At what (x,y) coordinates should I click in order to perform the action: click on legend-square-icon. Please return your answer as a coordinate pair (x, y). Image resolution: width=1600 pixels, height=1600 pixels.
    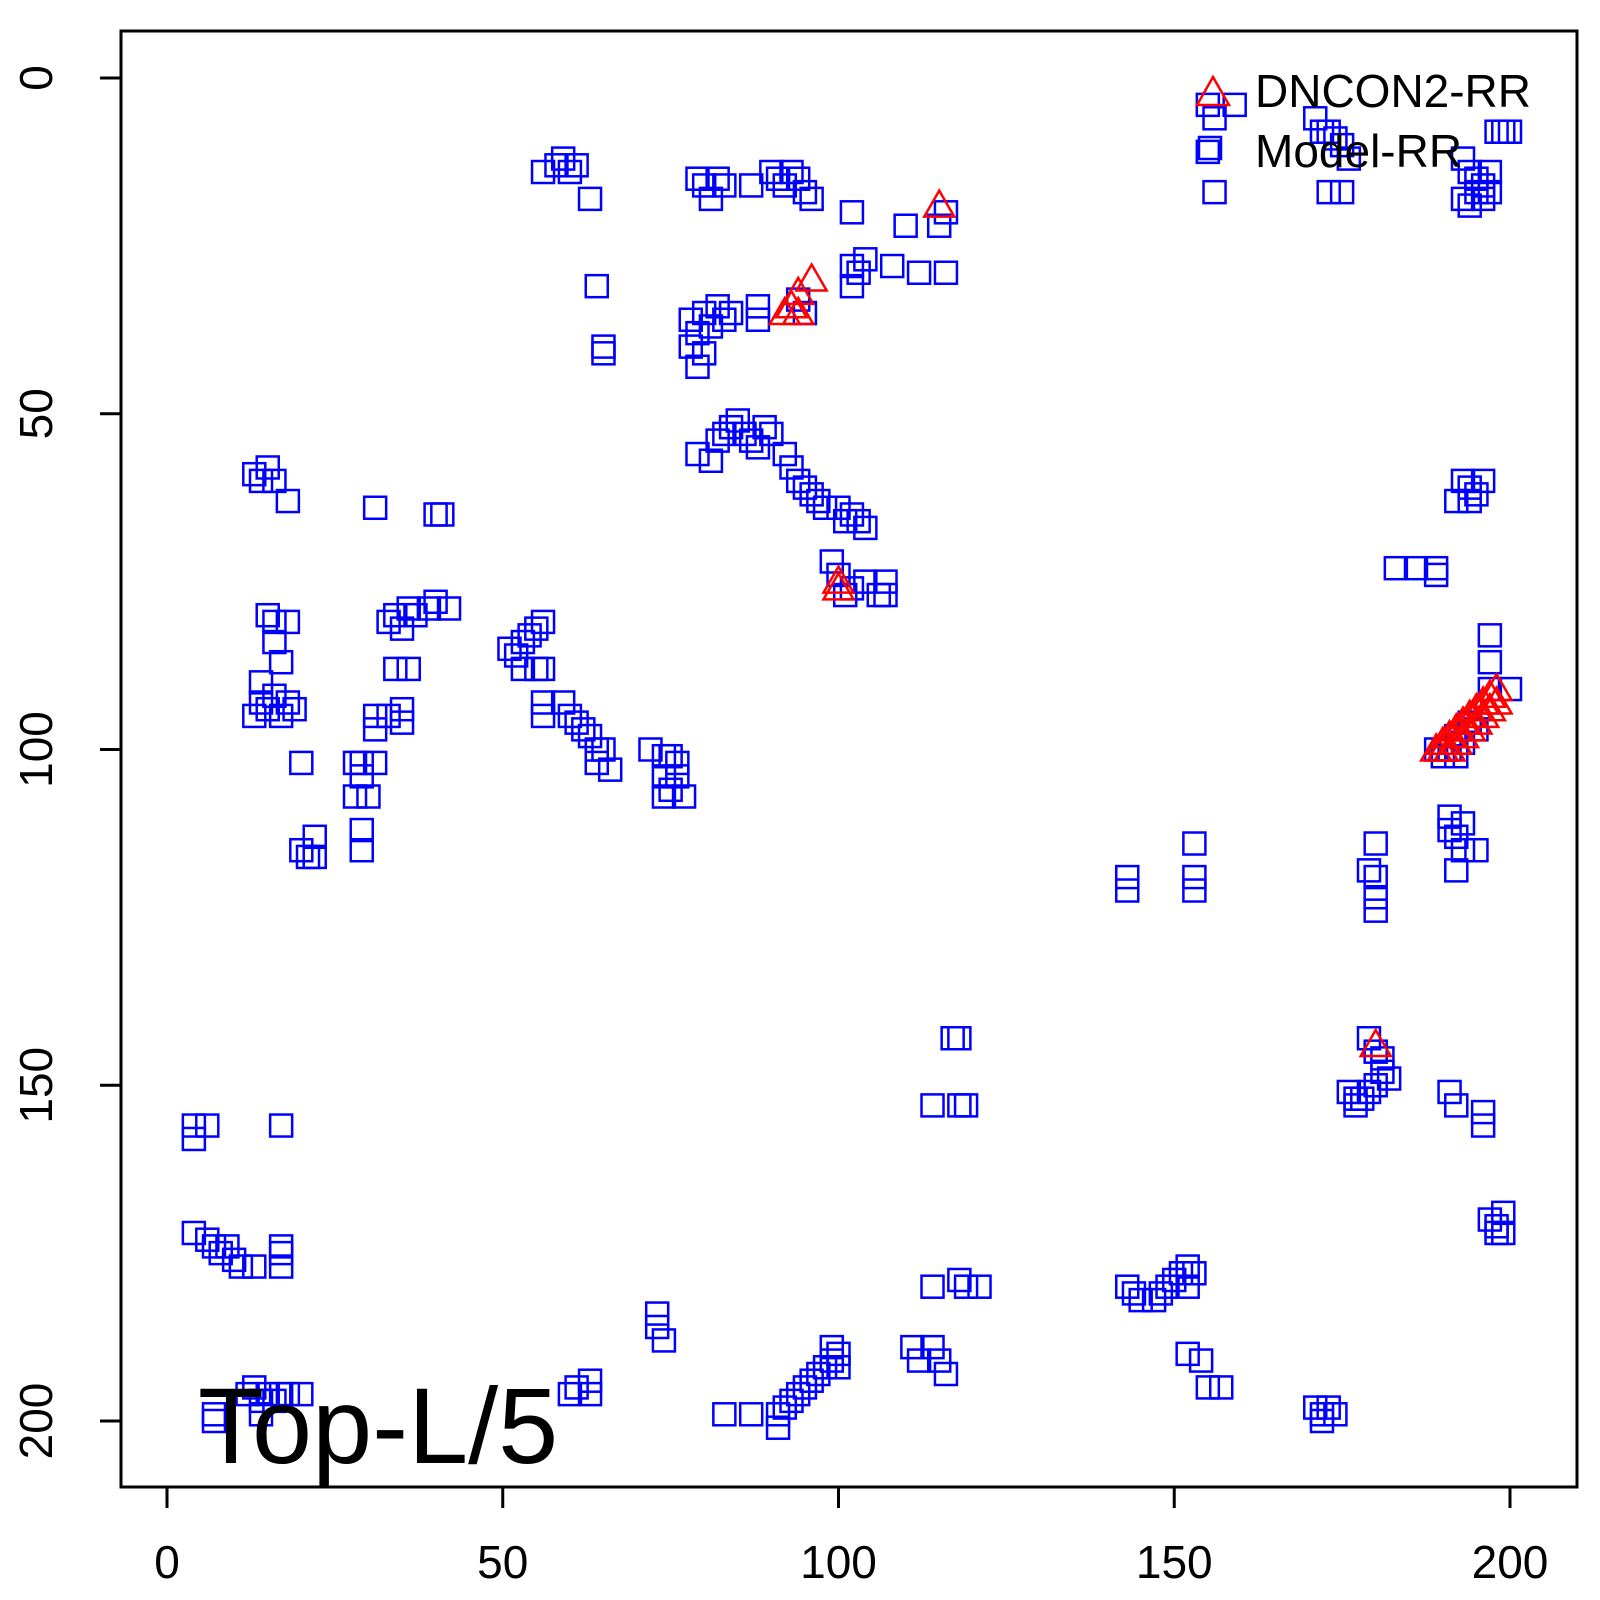
    Looking at the image, I should click on (1210, 148).